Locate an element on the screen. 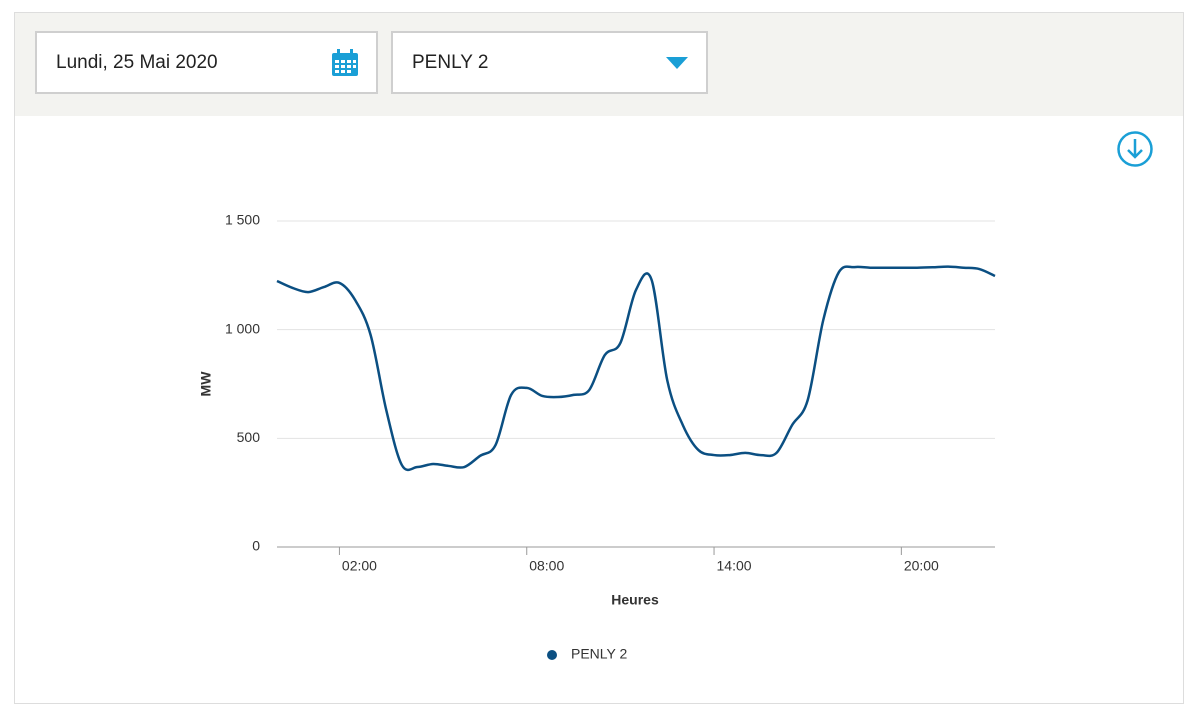  calendar-icon is located at coordinates (345, 62).